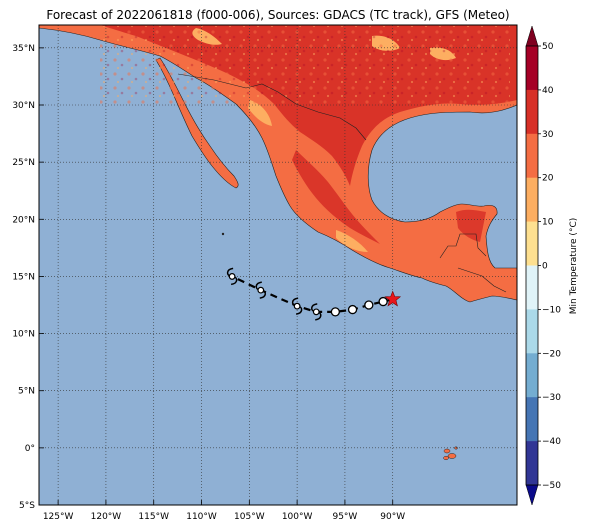 This screenshot has width=592, height=529. Describe the element at coordinates (312, 294) in the screenshot. I see `track-line` at that location.